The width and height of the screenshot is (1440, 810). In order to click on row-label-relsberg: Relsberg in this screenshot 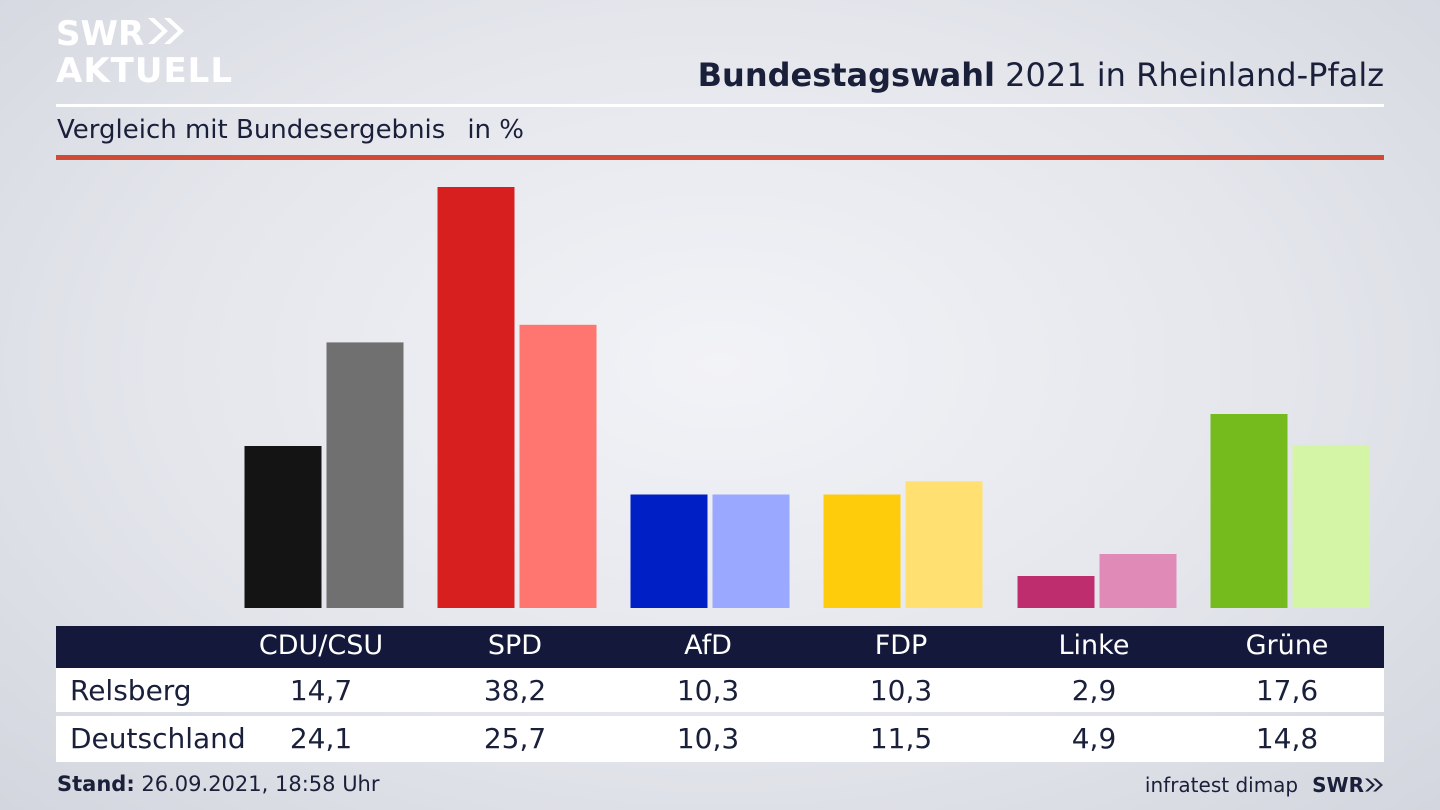, I will do `click(131, 690)`.